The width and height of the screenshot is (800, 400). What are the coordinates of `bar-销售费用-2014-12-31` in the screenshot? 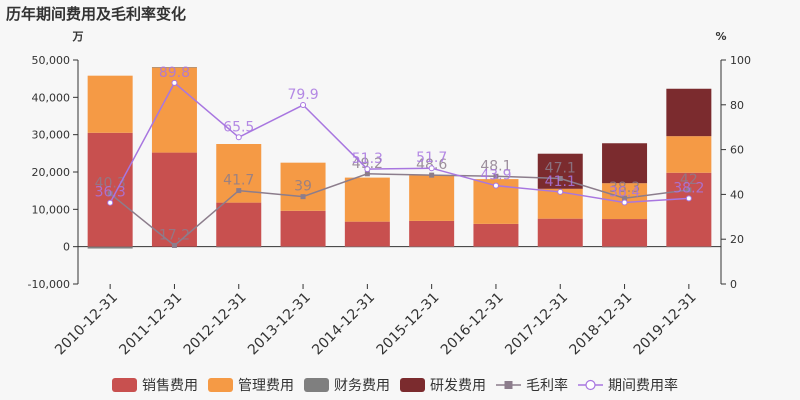 It's located at (367, 234).